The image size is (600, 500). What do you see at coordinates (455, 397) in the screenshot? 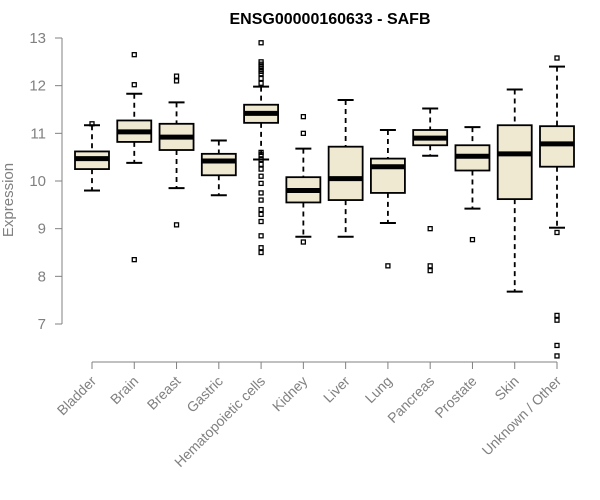
I see `x-tick-label: Prostate` at bounding box center [455, 397].